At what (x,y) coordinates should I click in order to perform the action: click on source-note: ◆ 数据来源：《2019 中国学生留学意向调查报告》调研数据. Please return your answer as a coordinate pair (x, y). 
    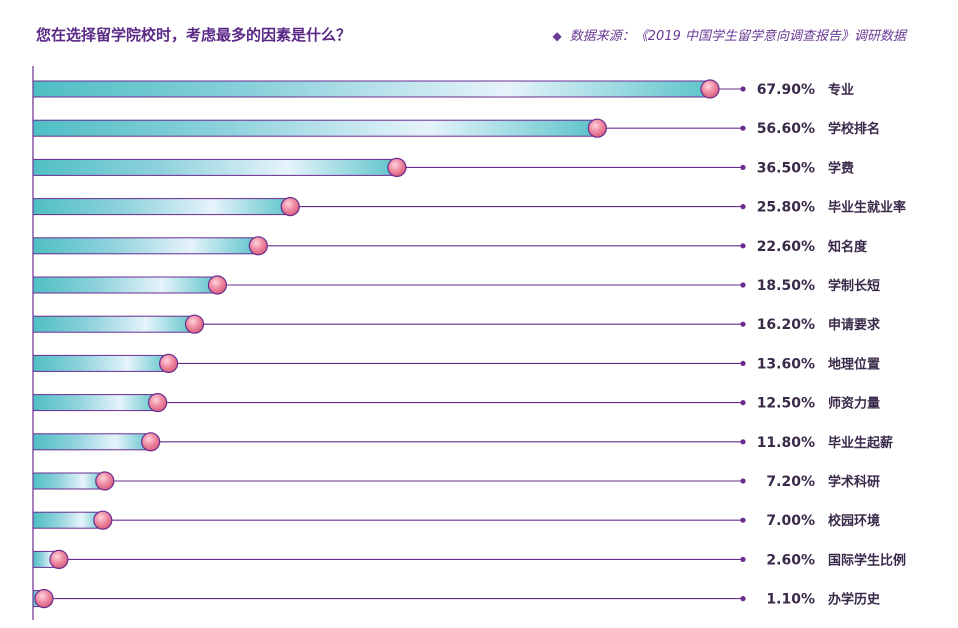
    Looking at the image, I should click on (729, 34).